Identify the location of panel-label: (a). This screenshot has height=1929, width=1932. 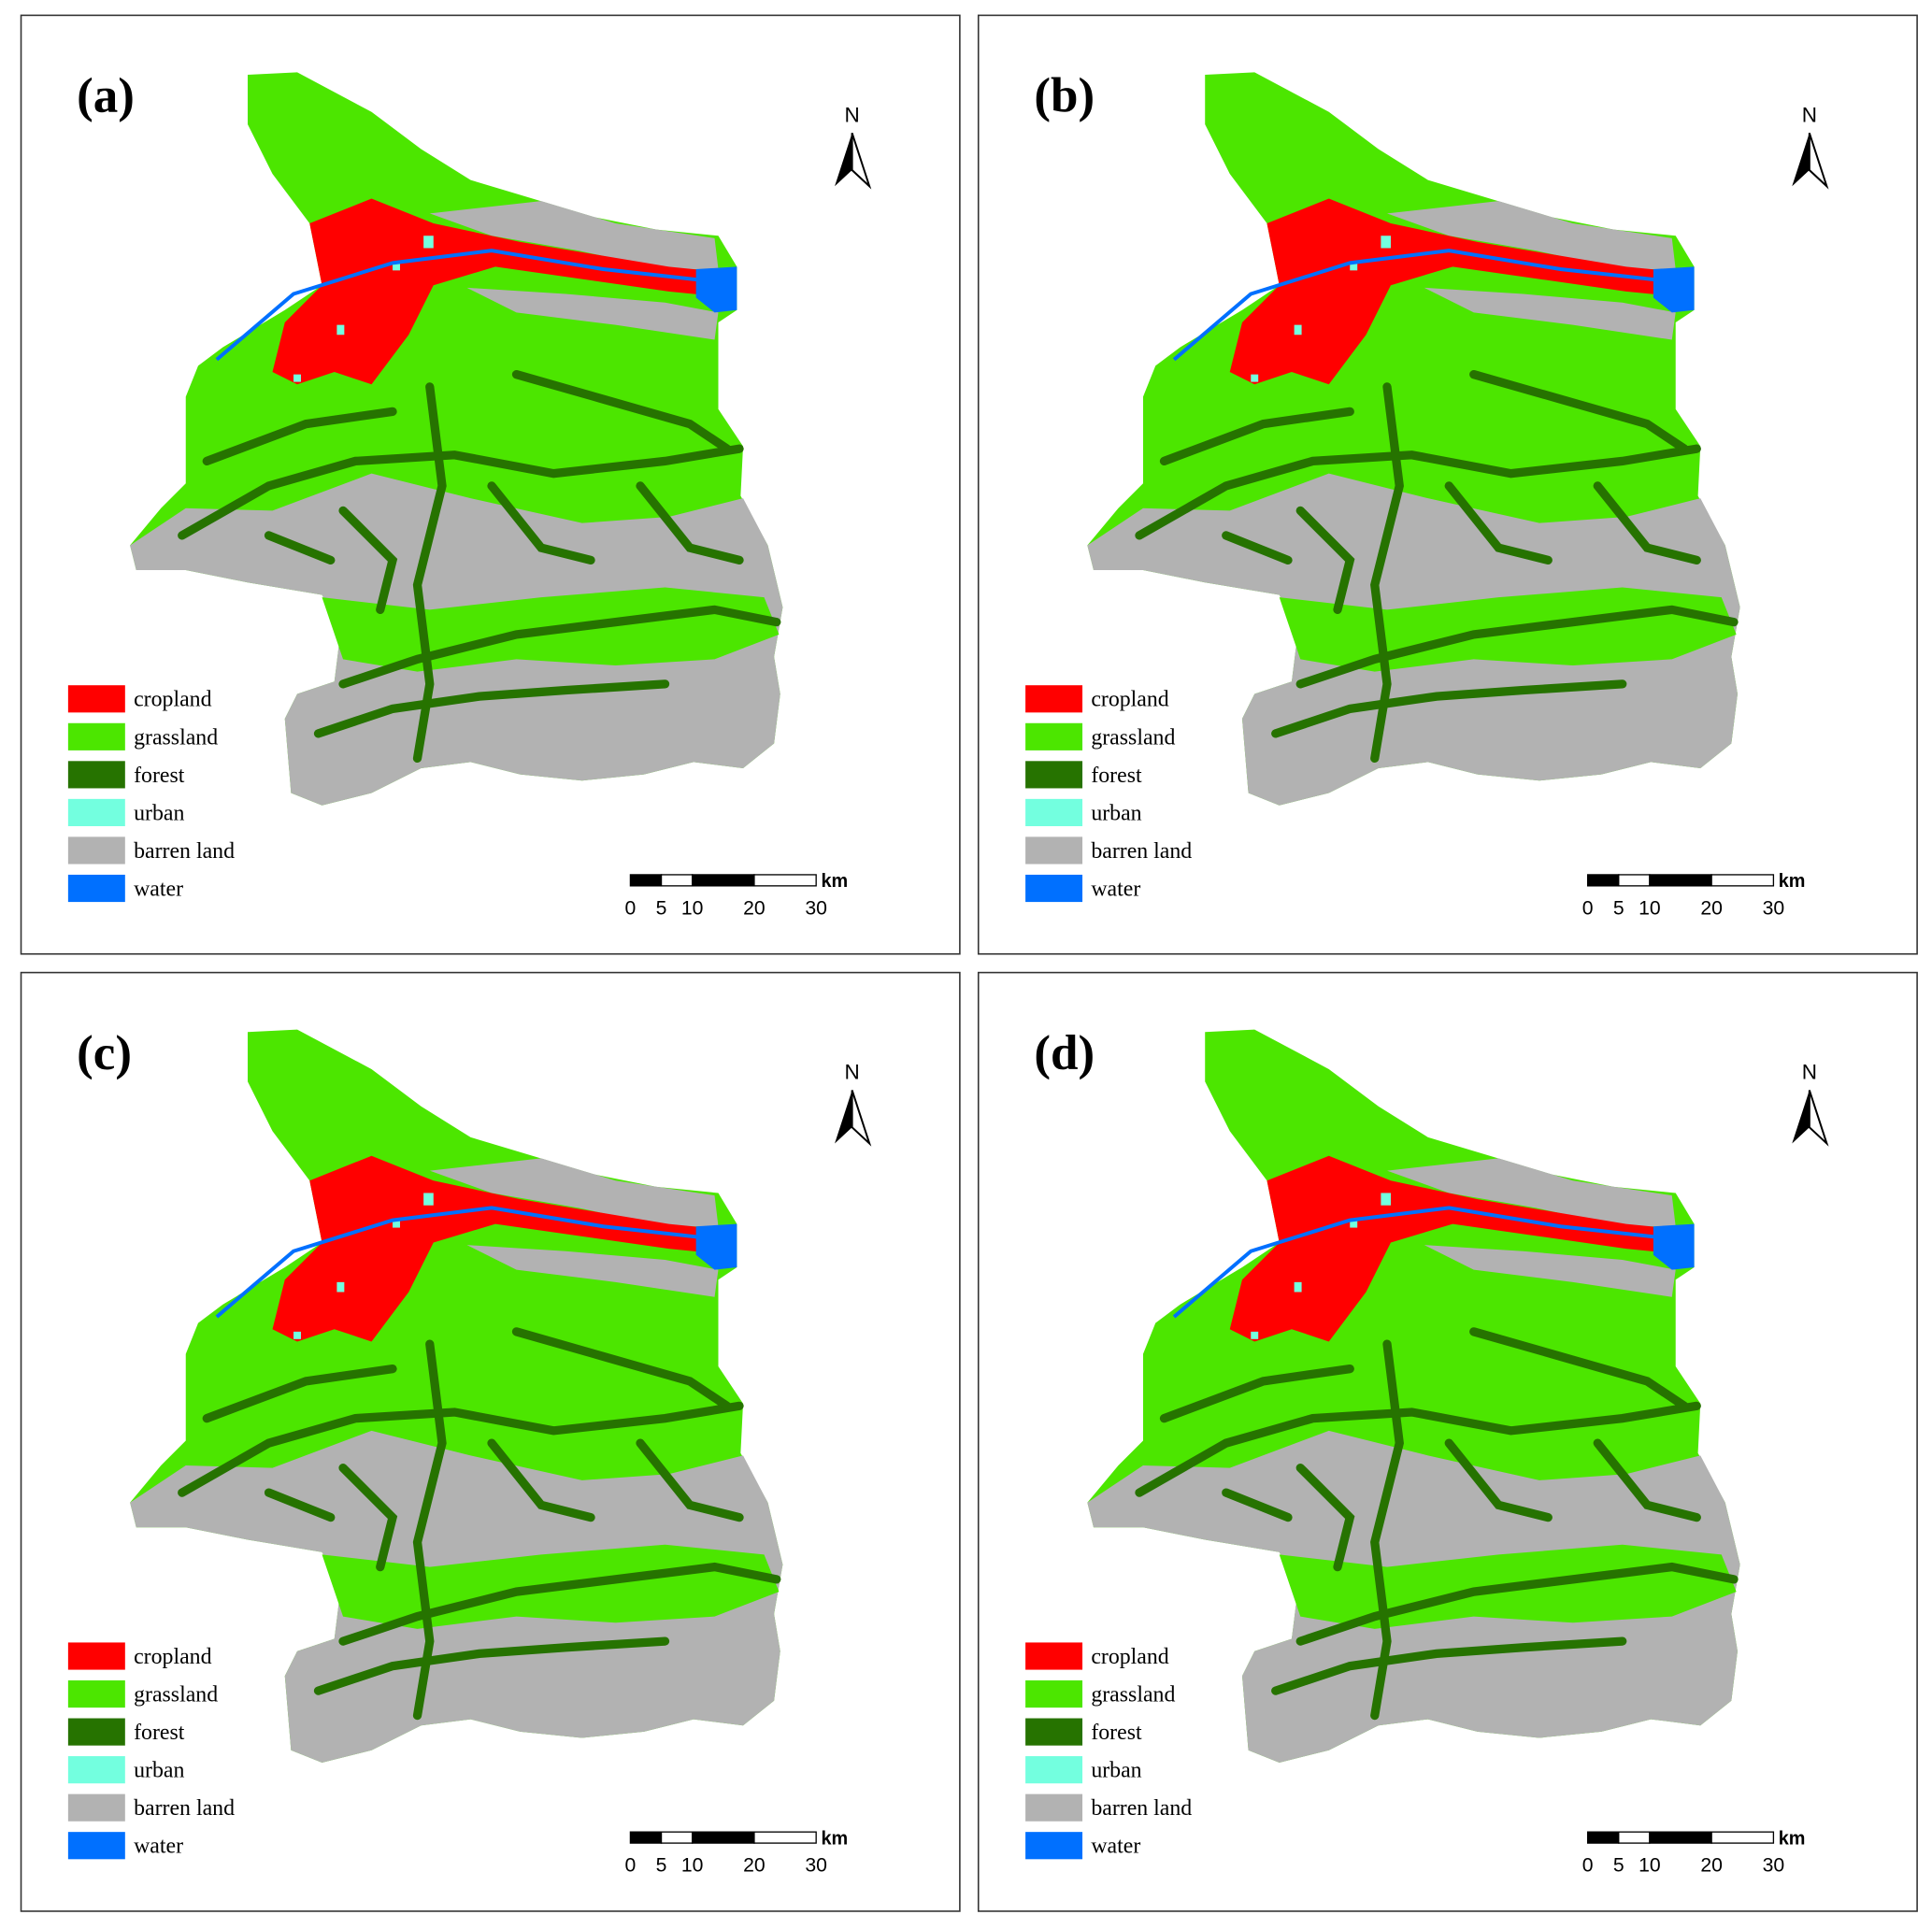
(106, 96).